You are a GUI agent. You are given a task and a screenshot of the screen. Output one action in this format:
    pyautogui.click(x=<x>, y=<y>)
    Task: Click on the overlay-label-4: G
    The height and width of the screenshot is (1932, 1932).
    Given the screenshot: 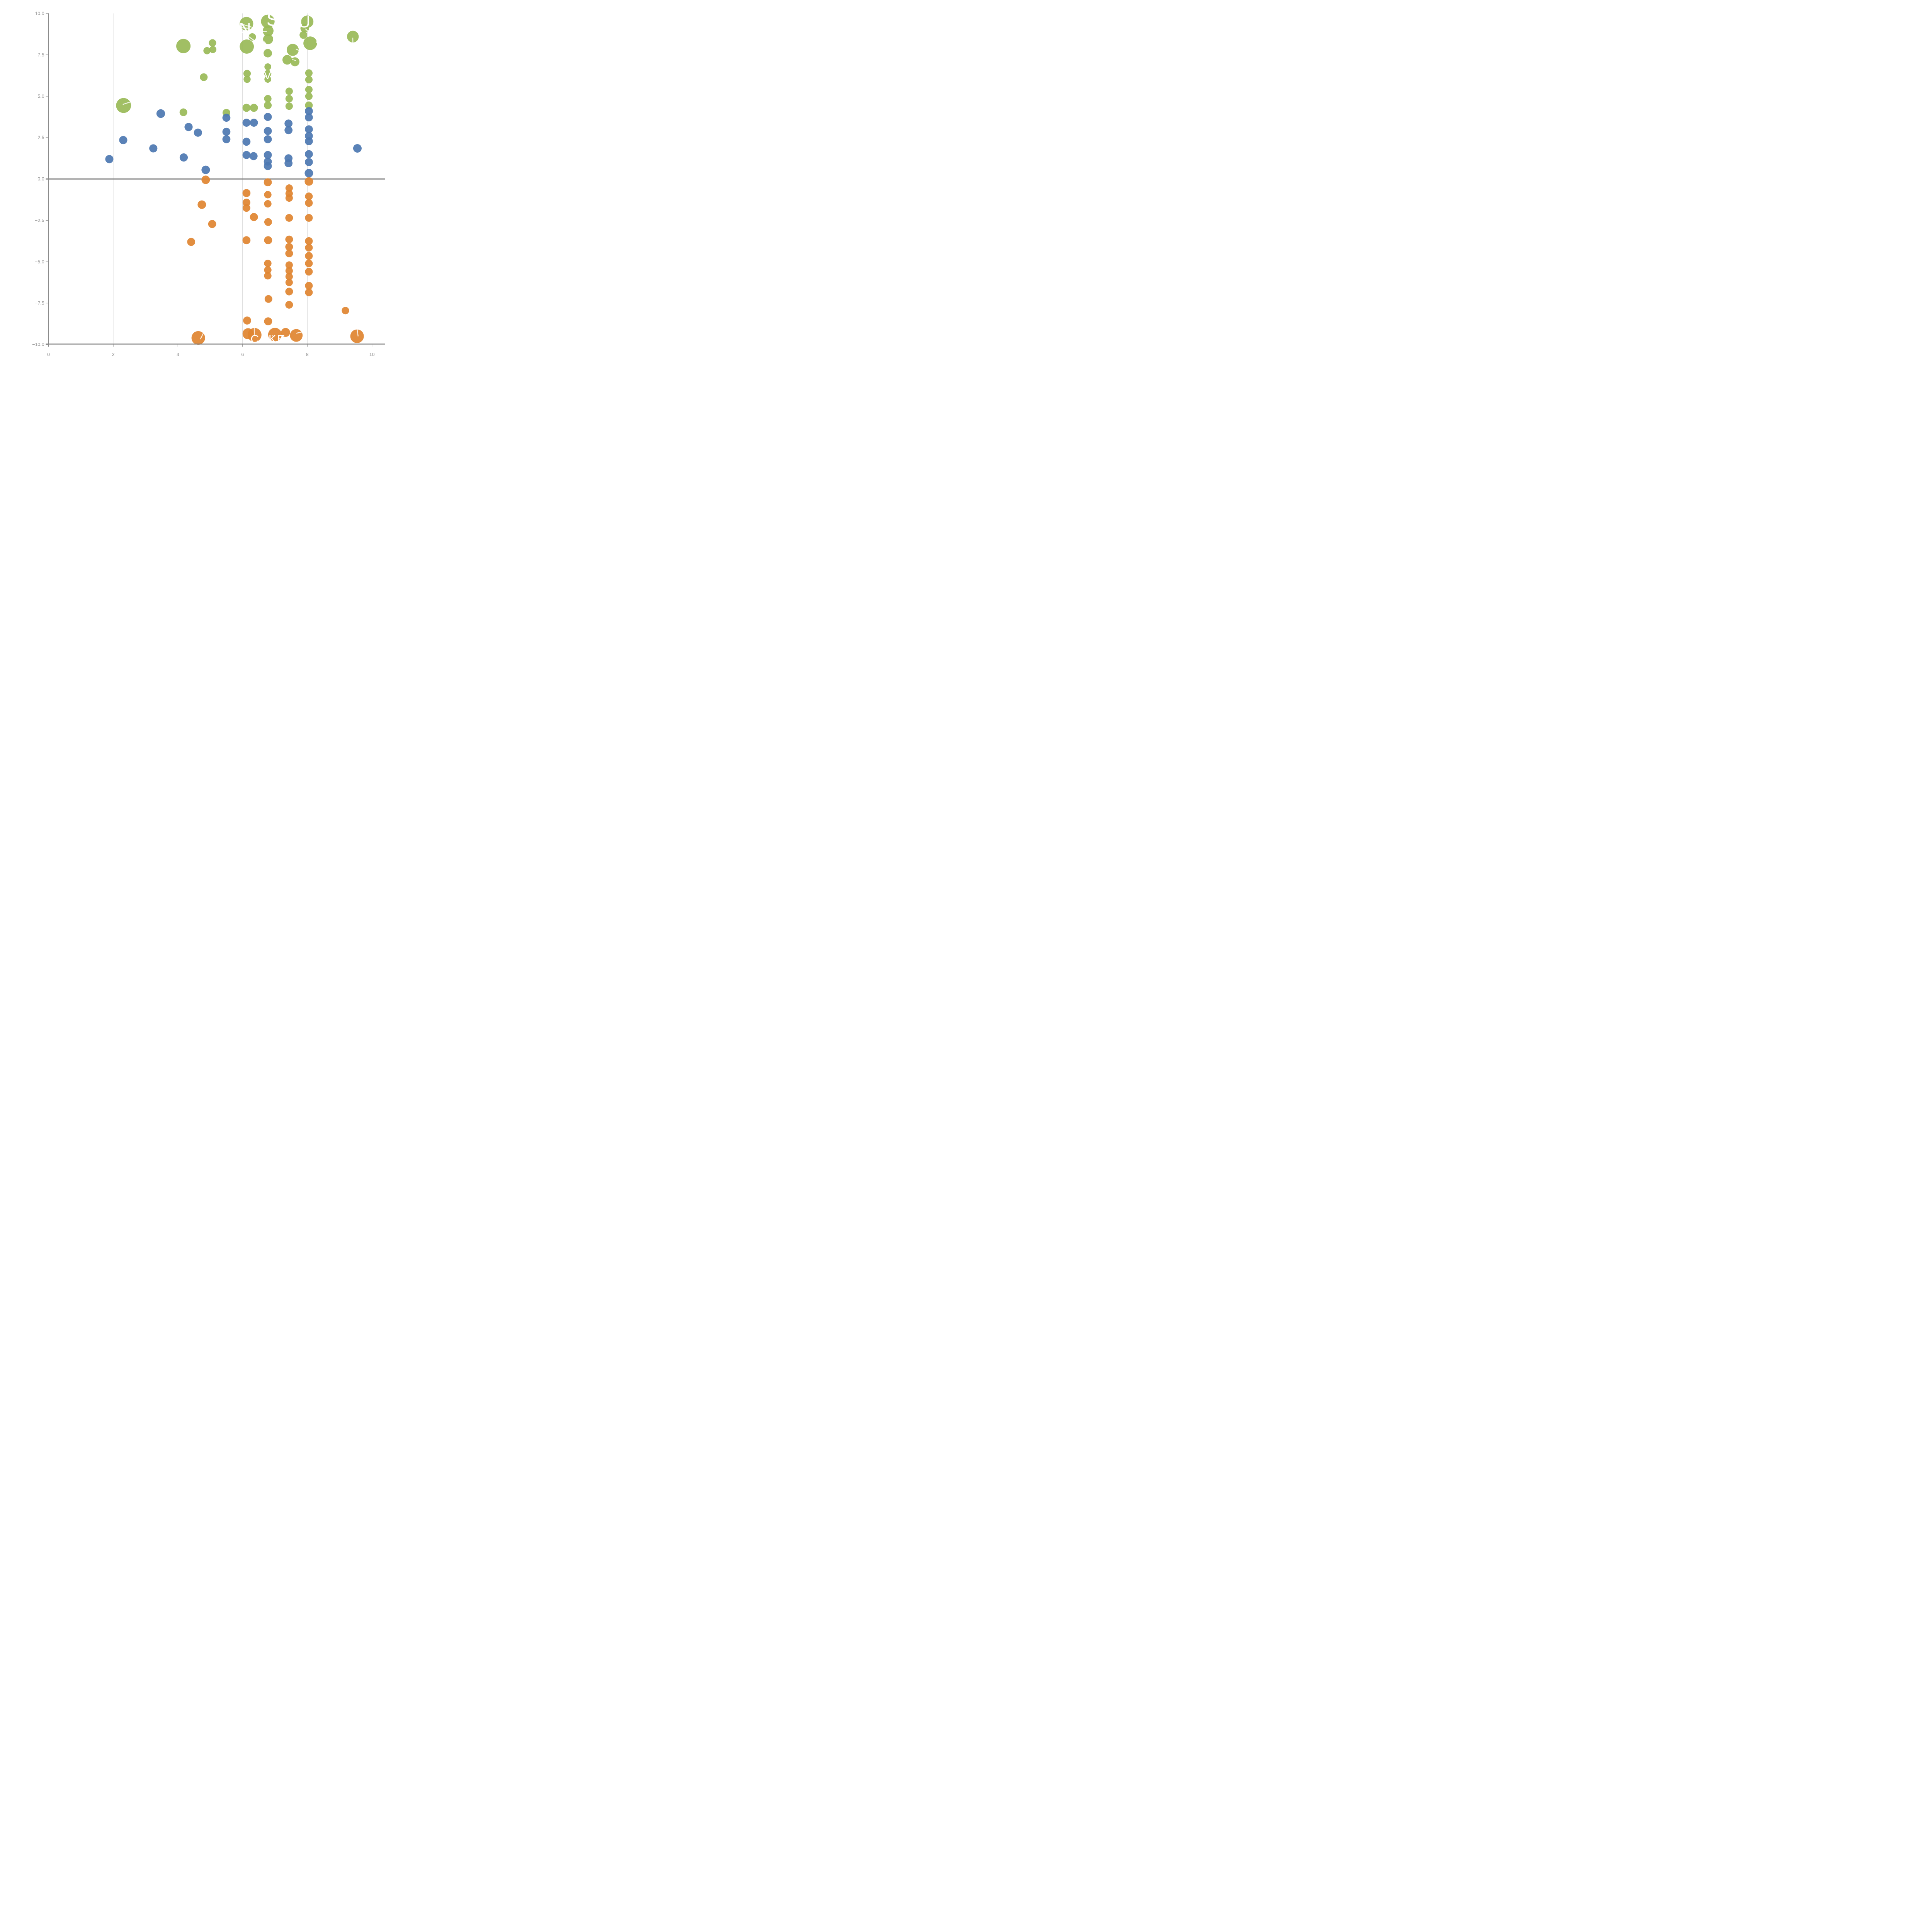 What is the action you would take?
    pyautogui.click(x=286, y=71)
    